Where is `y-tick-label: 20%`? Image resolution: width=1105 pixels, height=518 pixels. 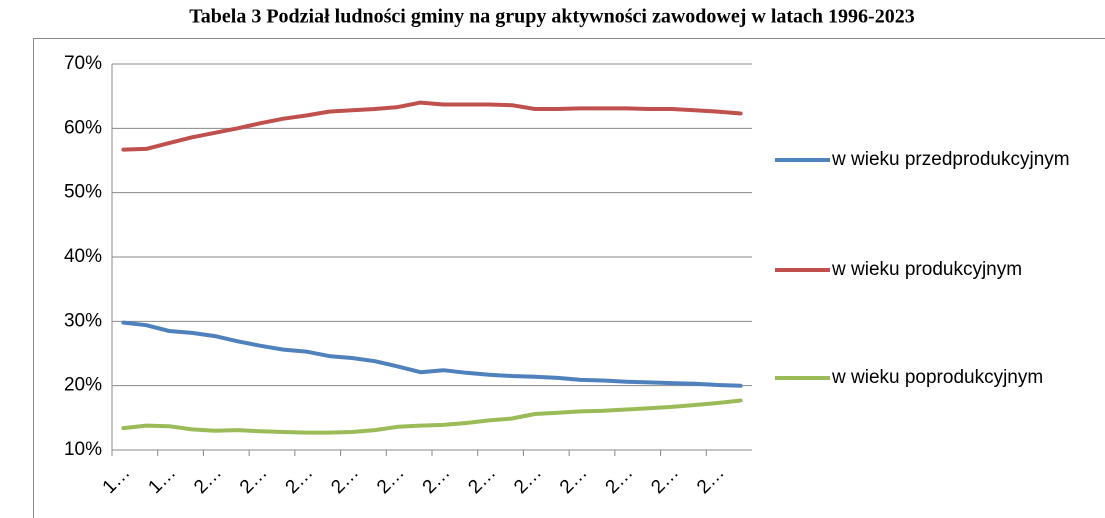
y-tick-label: 20% is located at coordinates (83, 385).